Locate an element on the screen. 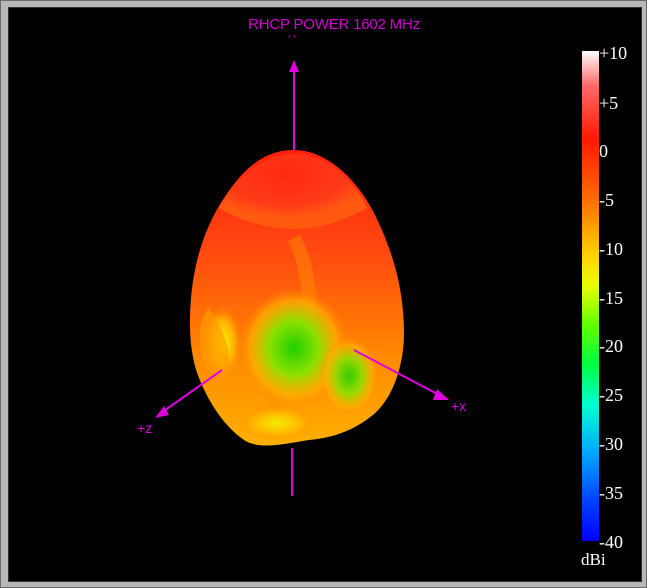  colorbar-tick: -20 is located at coordinates (611, 346).